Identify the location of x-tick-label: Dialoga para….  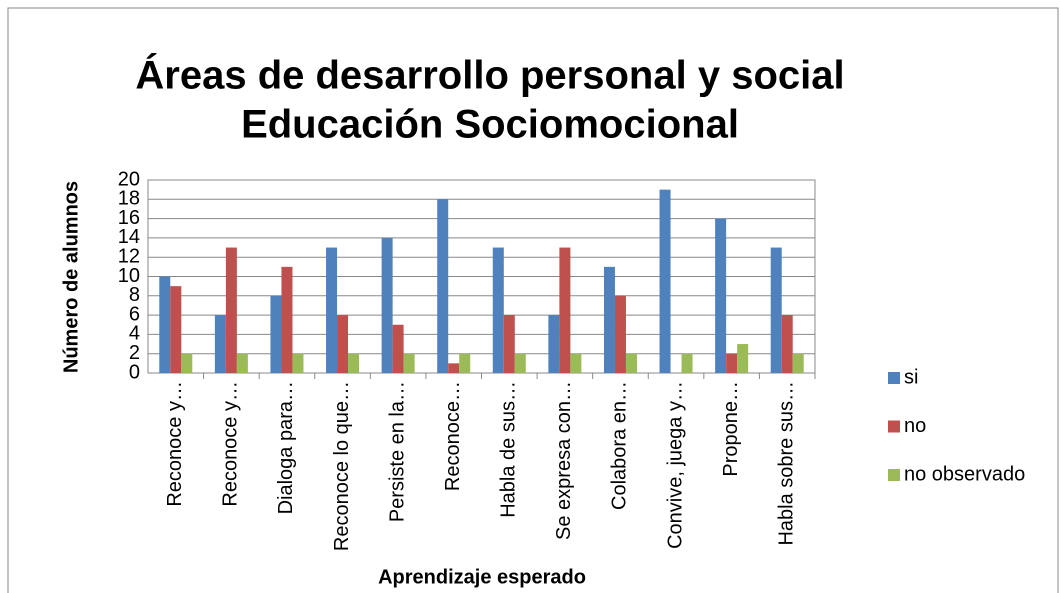
(286, 447).